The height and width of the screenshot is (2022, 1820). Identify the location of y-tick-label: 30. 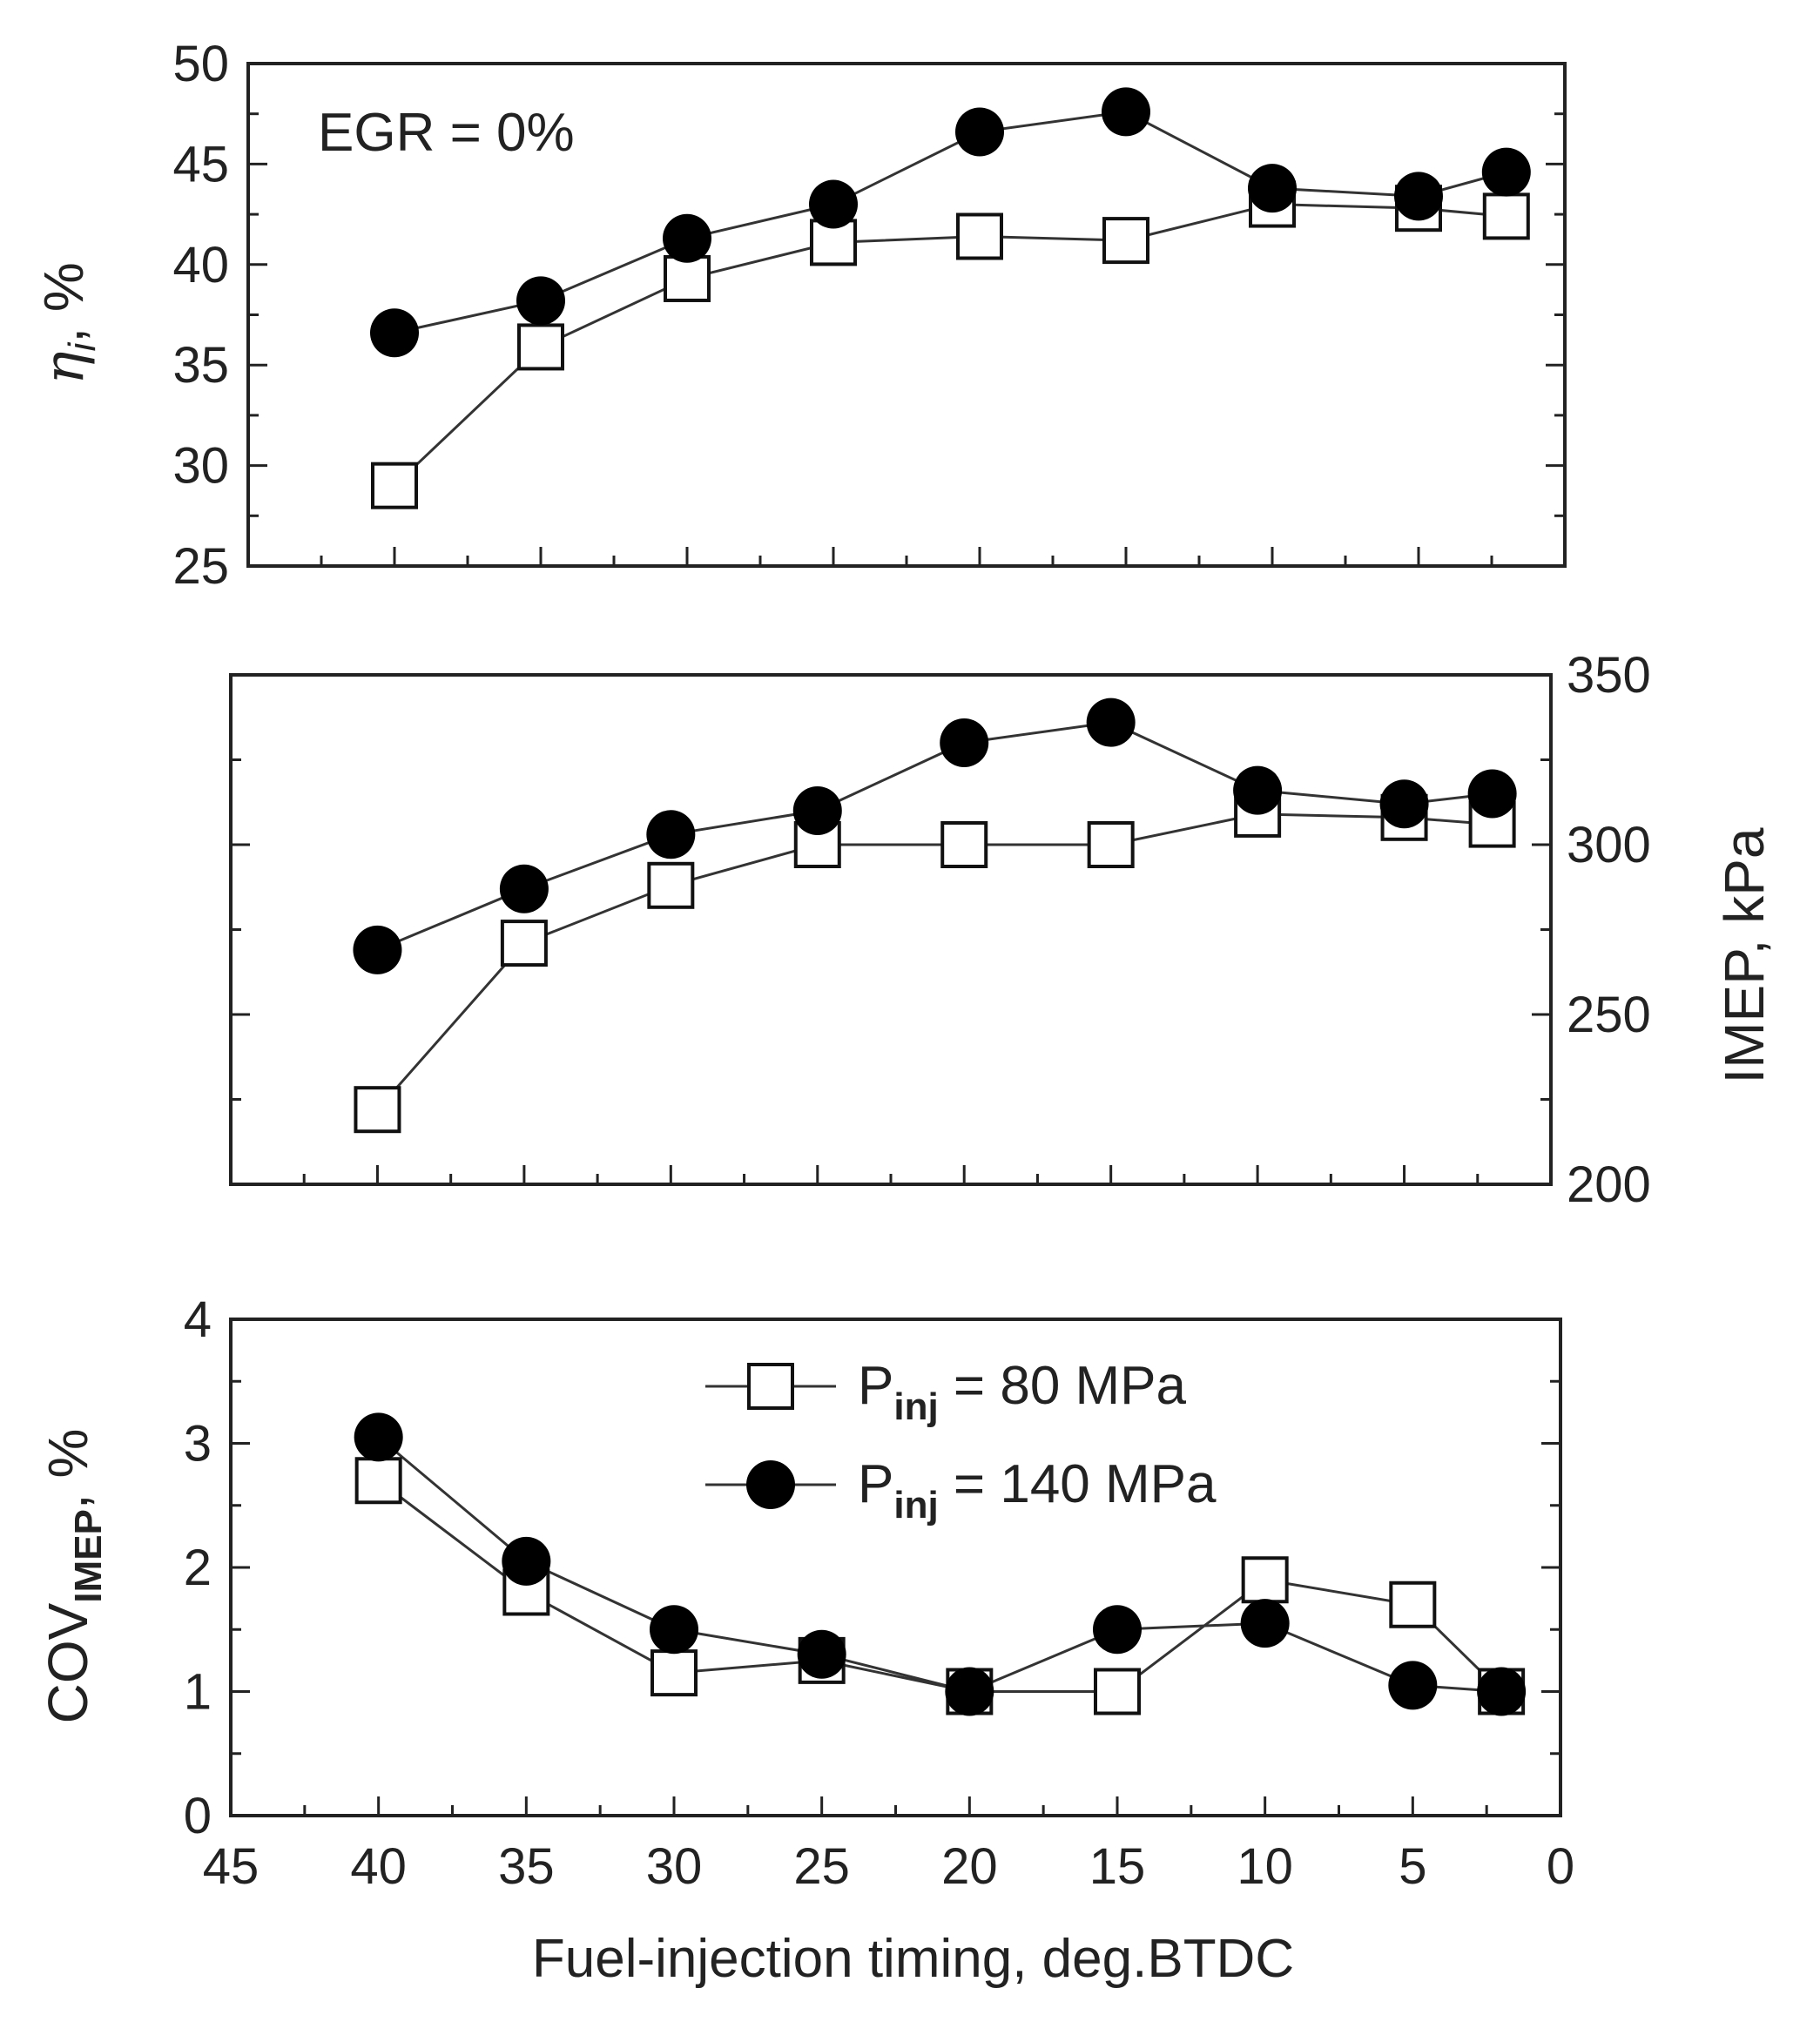
(200, 466).